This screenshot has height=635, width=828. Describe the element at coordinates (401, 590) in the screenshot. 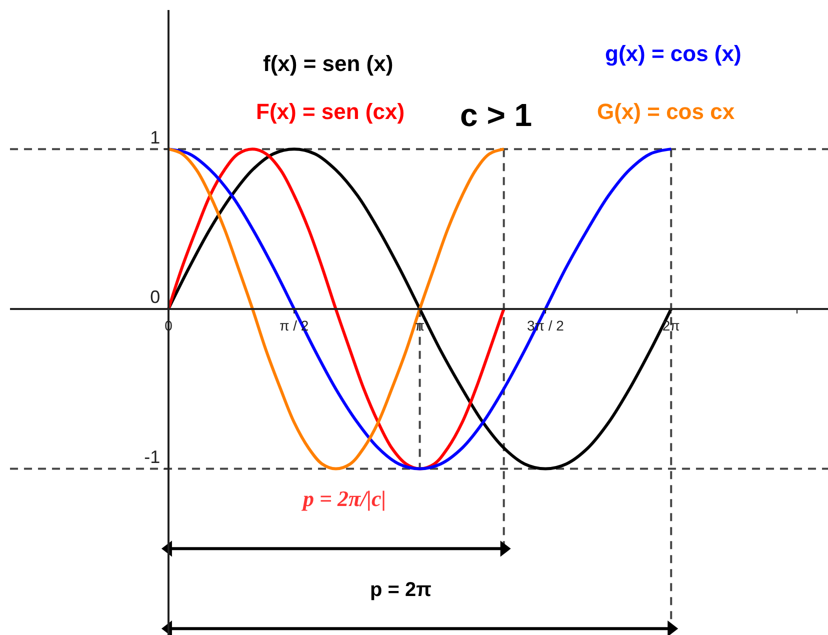

I see `annotation: p = 2π` at that location.